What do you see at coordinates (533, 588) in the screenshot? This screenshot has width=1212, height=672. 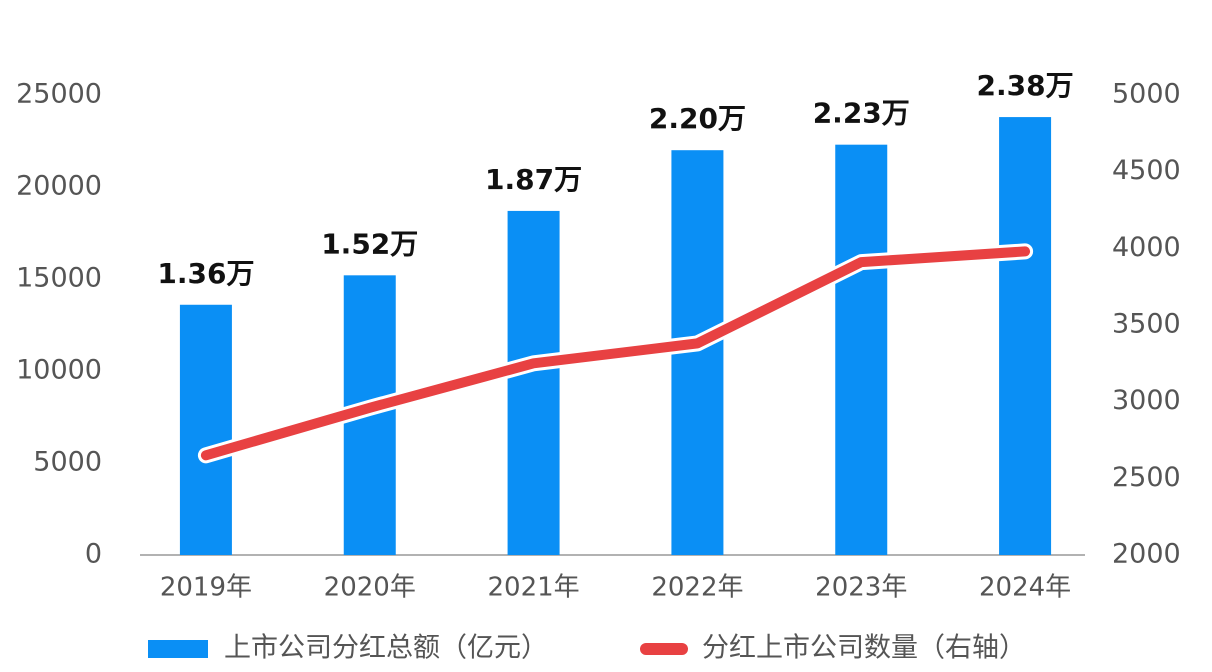 I see `x-tick-label: 2021年` at bounding box center [533, 588].